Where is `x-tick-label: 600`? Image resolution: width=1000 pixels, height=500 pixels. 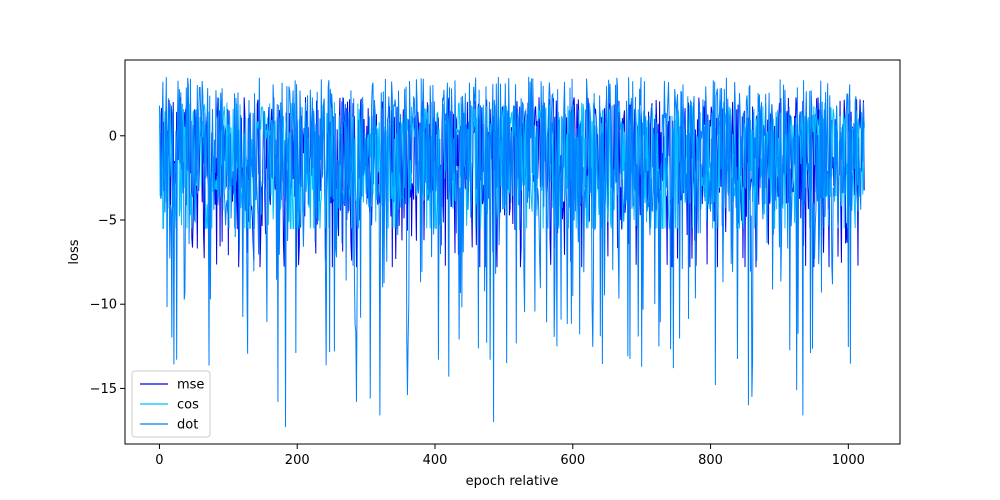 x-tick-label: 600 is located at coordinates (572, 460).